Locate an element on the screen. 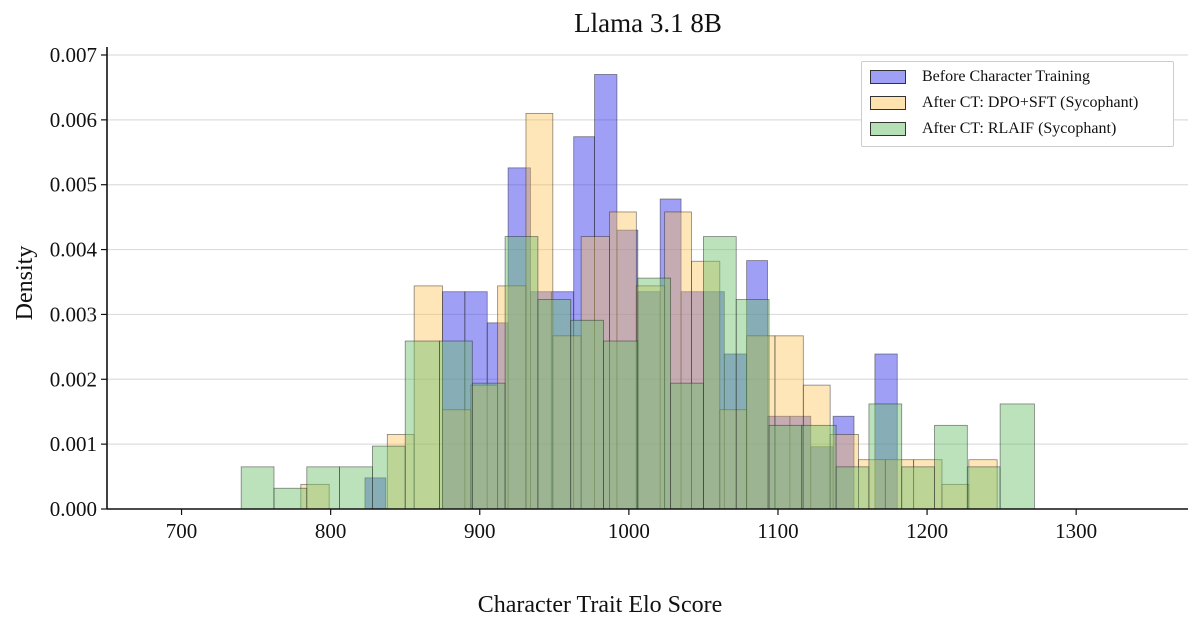  chart-title: Llama 3.1 8B is located at coordinates (648, 23).